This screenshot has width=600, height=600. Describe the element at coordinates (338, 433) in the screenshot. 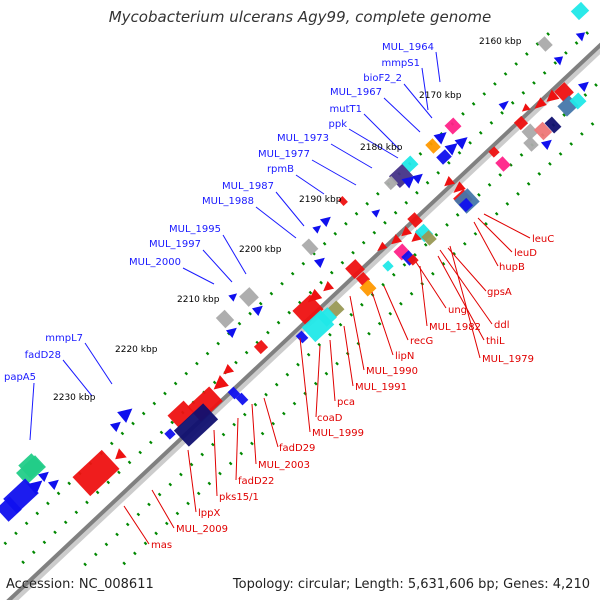

I see `gene-label-reverse: MUL_1999` at that location.